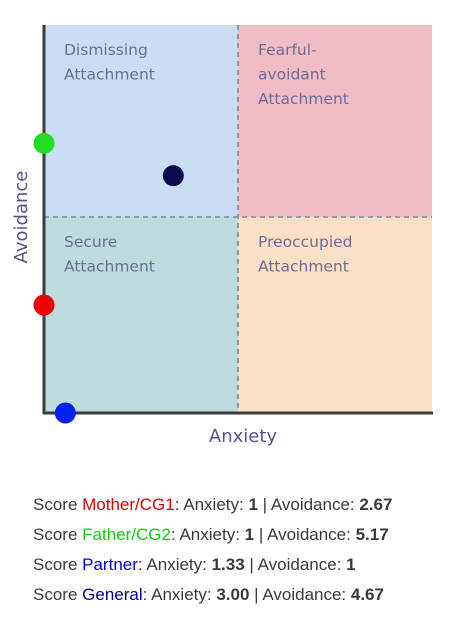  Describe the element at coordinates (287, 50) in the screenshot. I see `quadrant-label-fearful: Fearful-` at that location.